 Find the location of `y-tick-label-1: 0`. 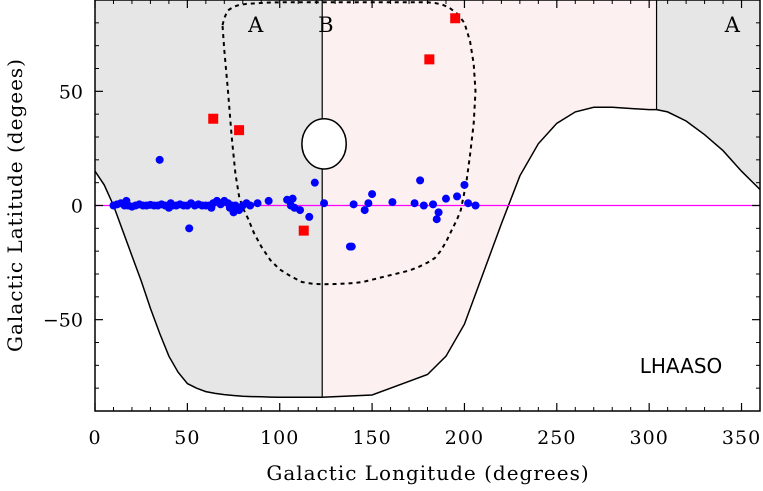

y-tick-label-1: 0 is located at coordinates (77, 207).